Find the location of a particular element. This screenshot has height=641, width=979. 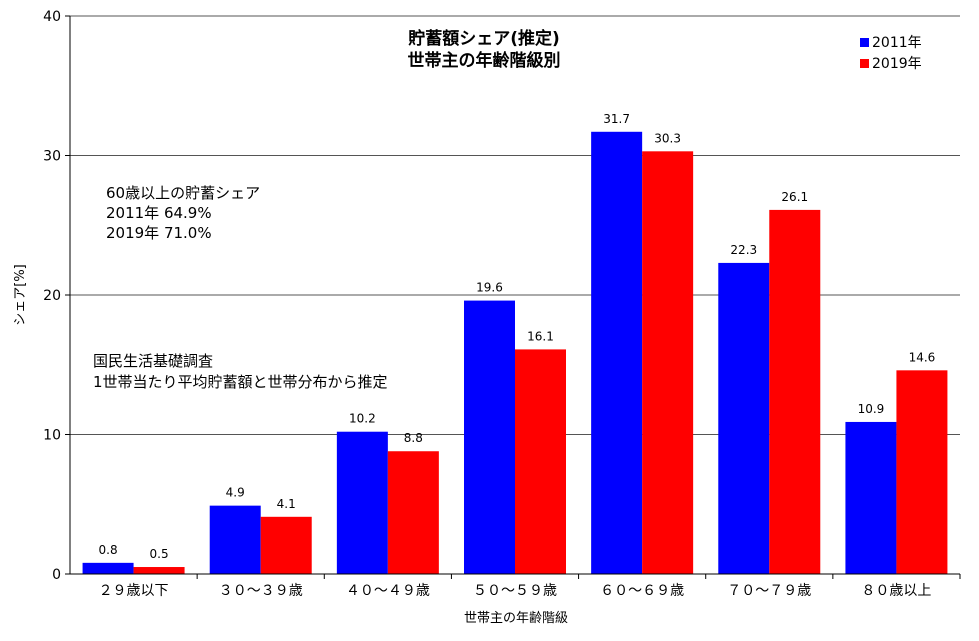

legend-swatch-2019 is located at coordinates (864, 63).